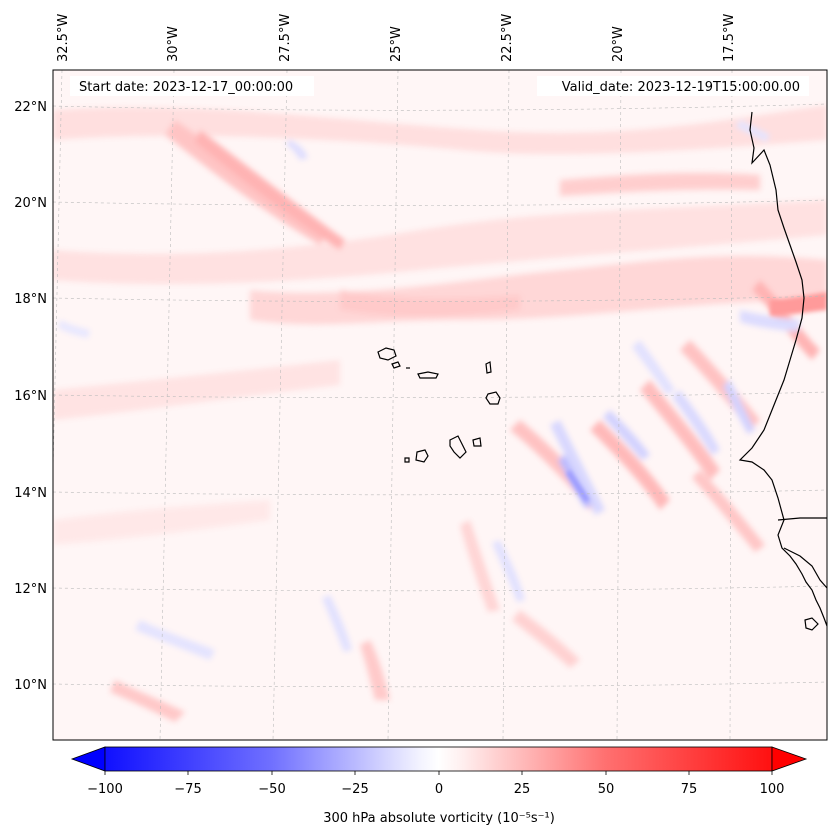 The image size is (837, 839). What do you see at coordinates (173, 44) in the screenshot?
I see `lon-label: 30°W` at bounding box center [173, 44].